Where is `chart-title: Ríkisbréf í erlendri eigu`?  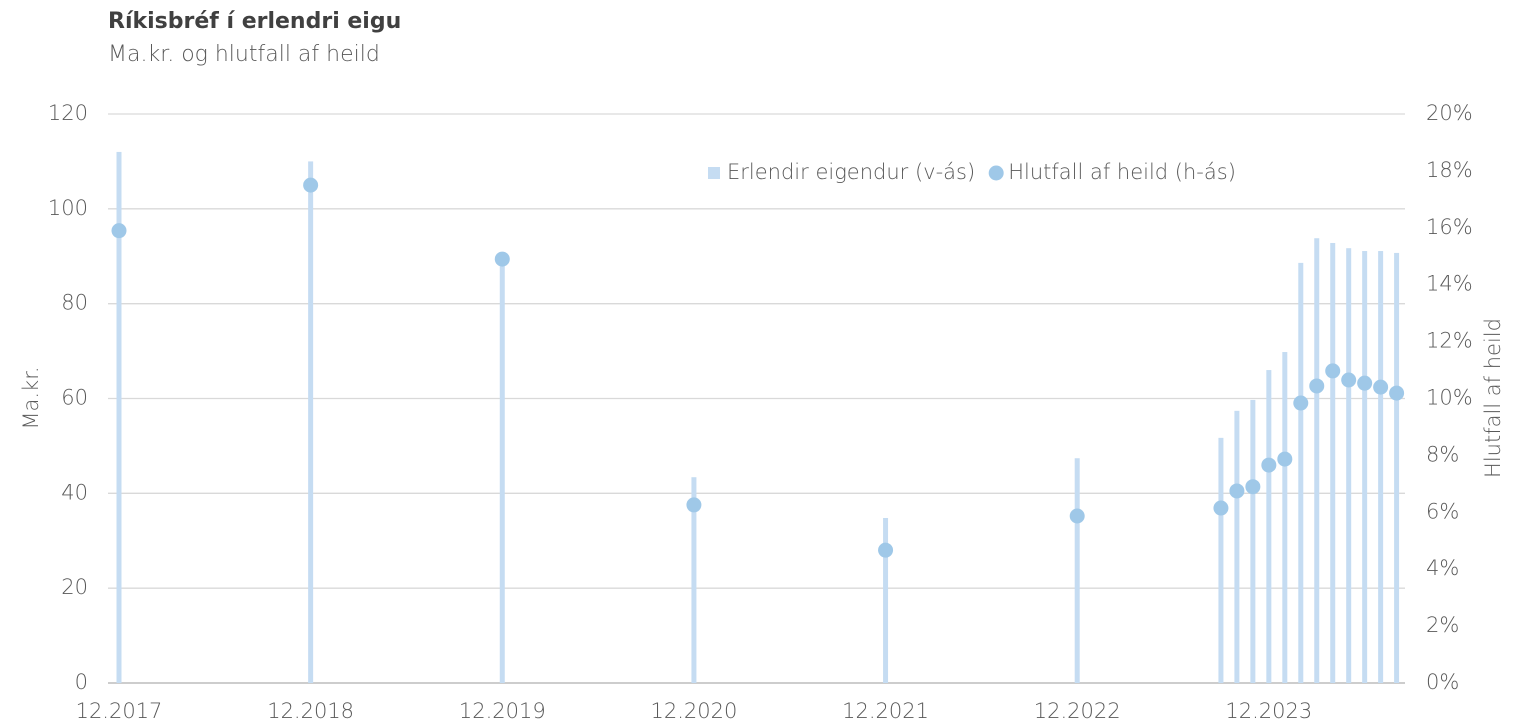
chart-title: Ríkisbréf í erlendri eigu is located at coordinates (254, 21).